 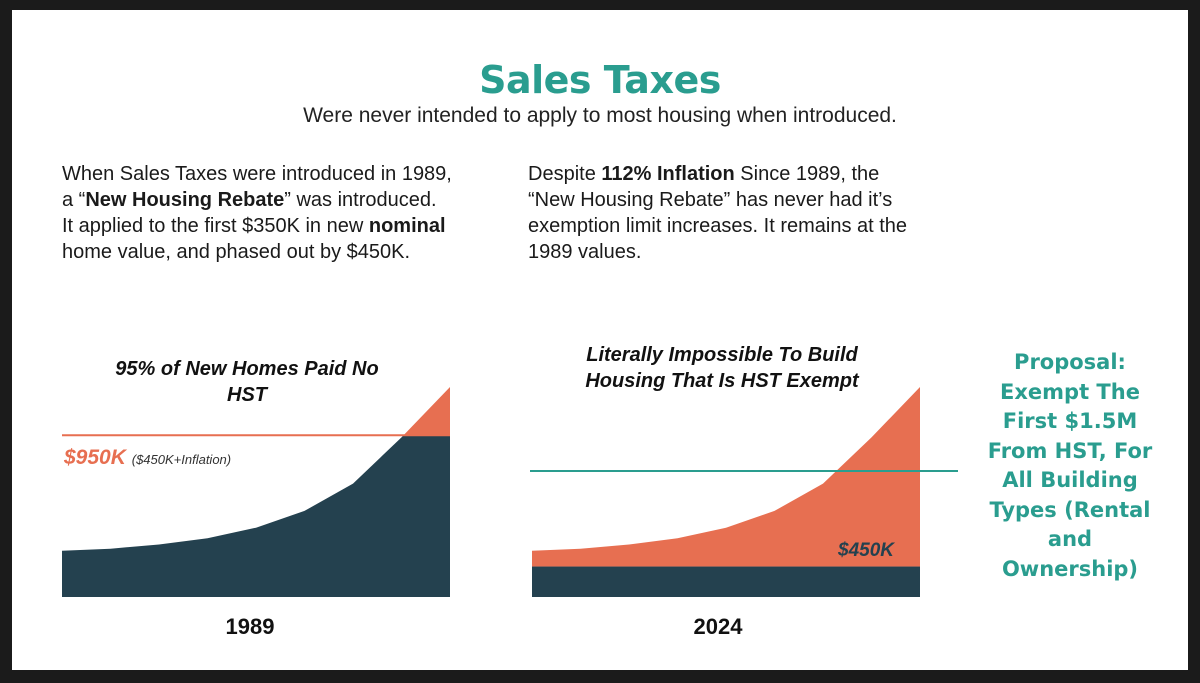 What do you see at coordinates (1070, 450) in the screenshot?
I see `proposal-line: From HST, For` at bounding box center [1070, 450].